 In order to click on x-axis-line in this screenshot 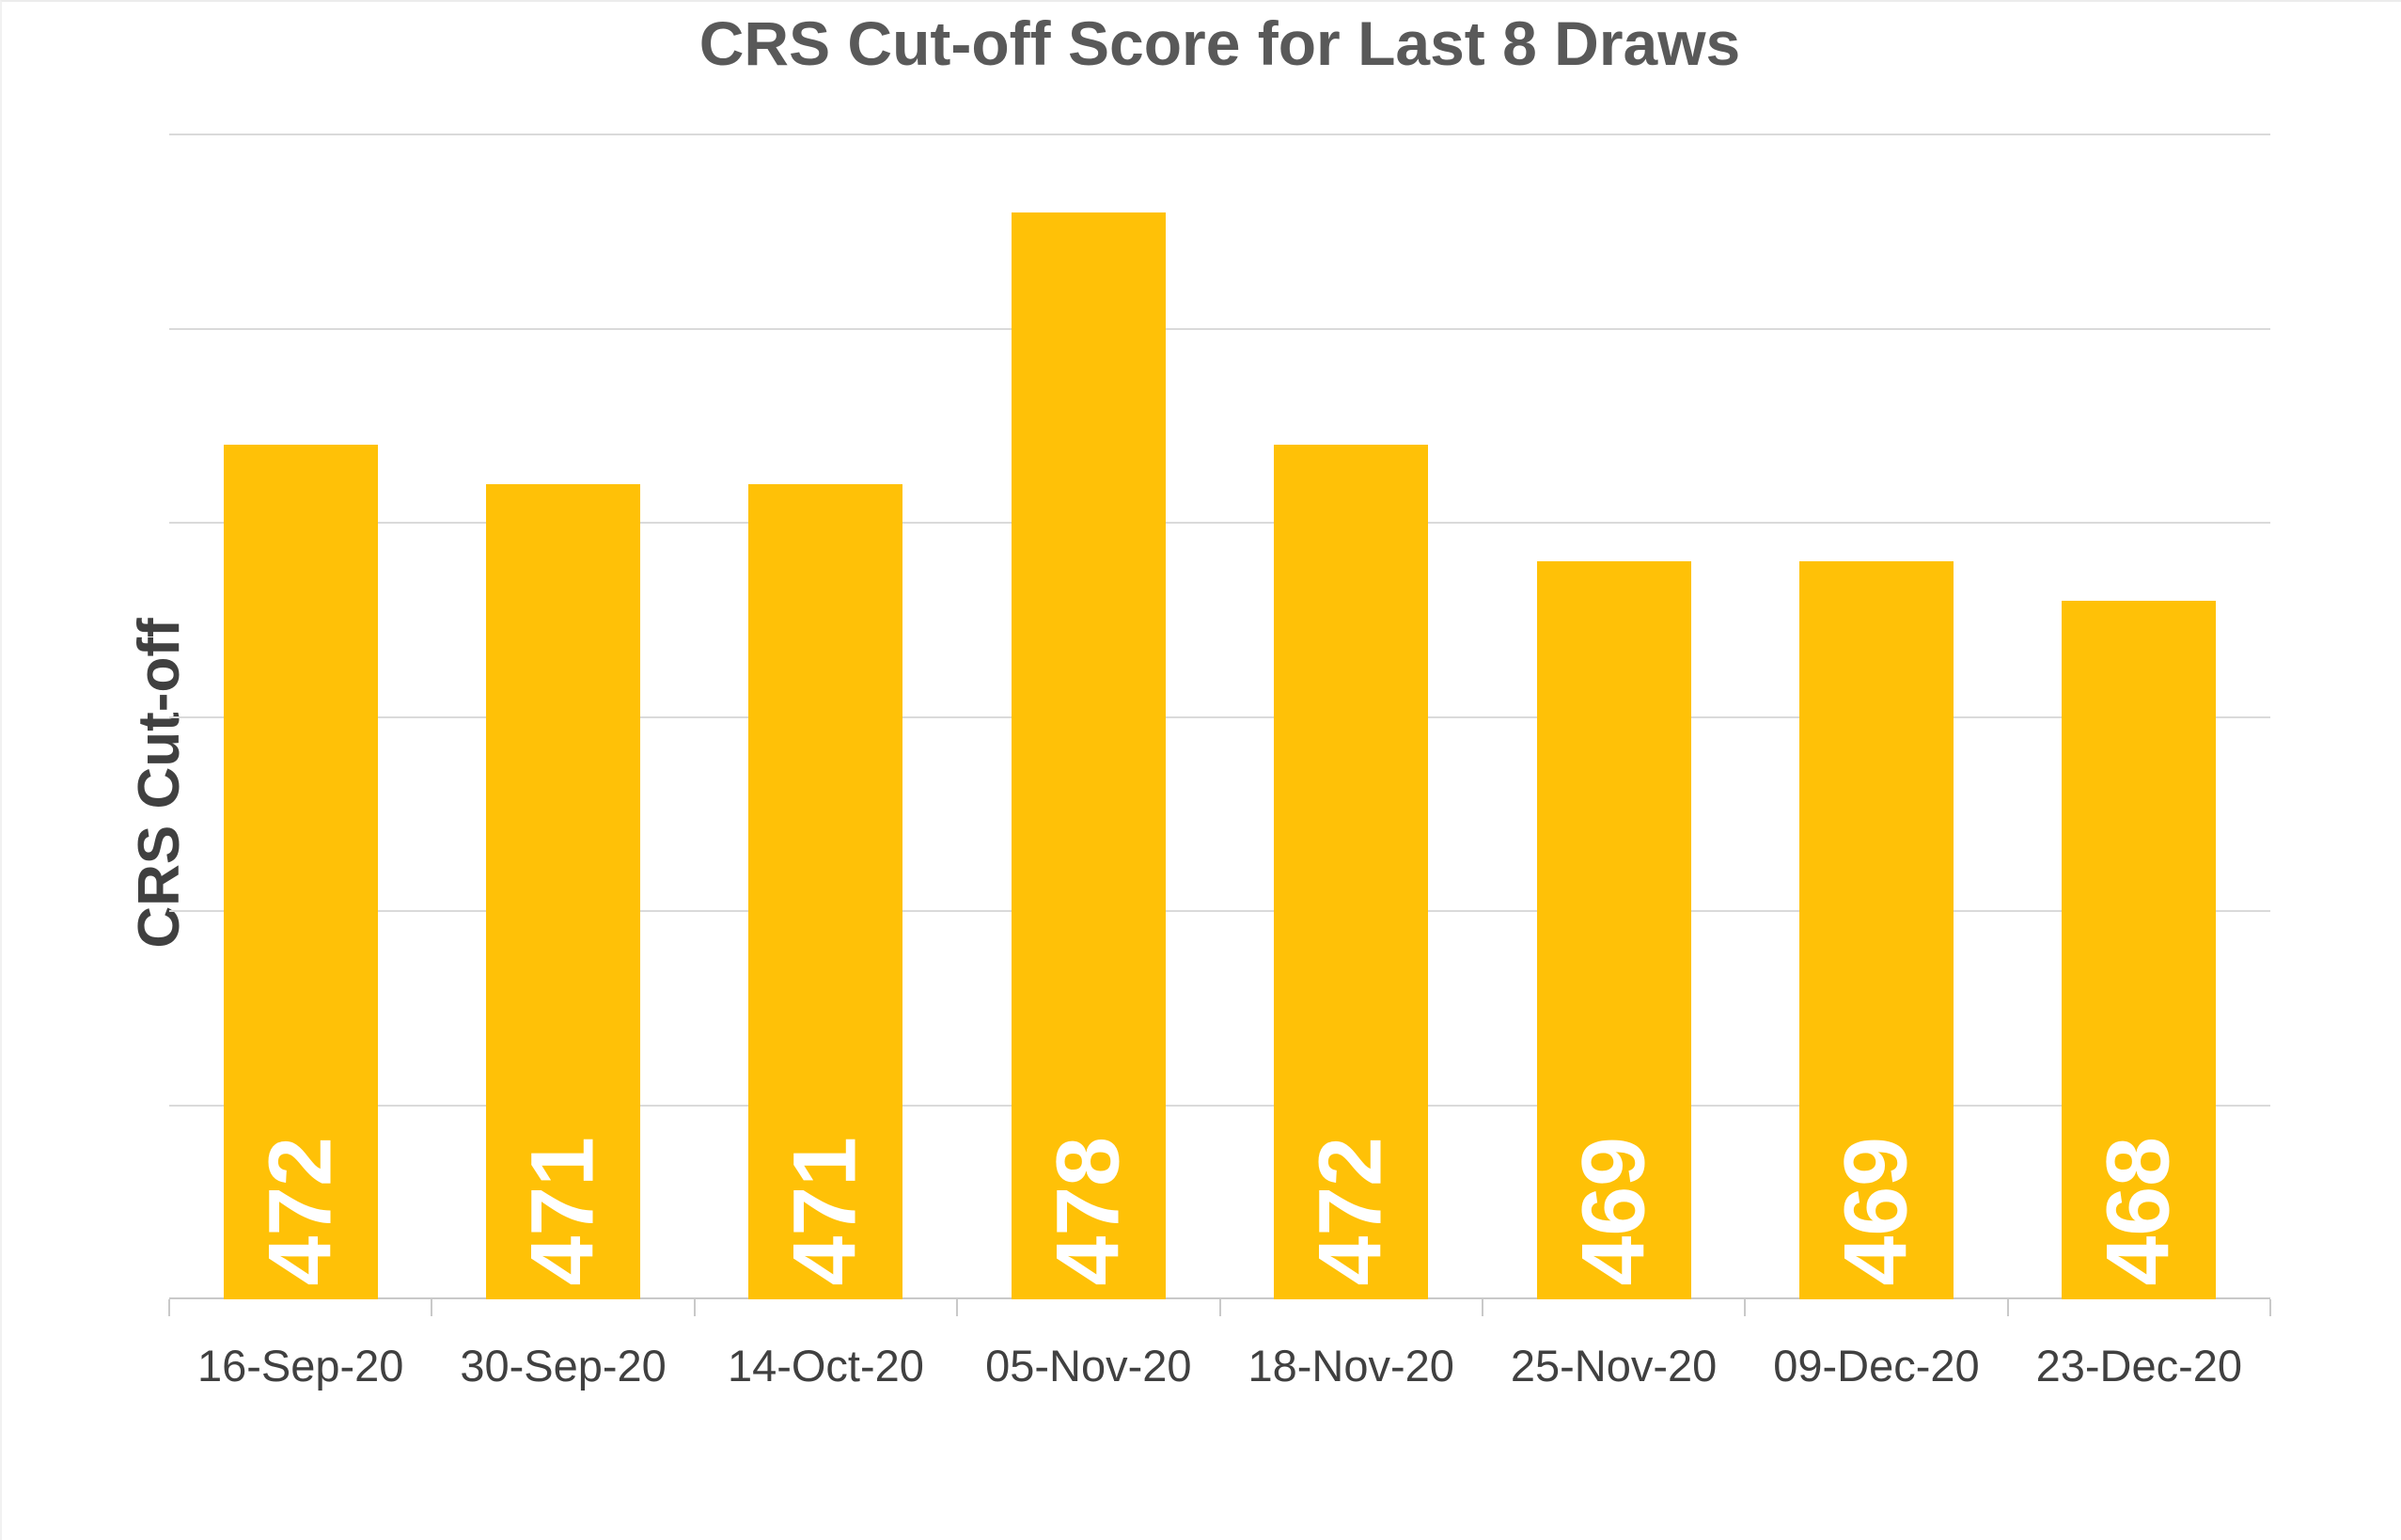, I will do `click(1219, 1298)`.